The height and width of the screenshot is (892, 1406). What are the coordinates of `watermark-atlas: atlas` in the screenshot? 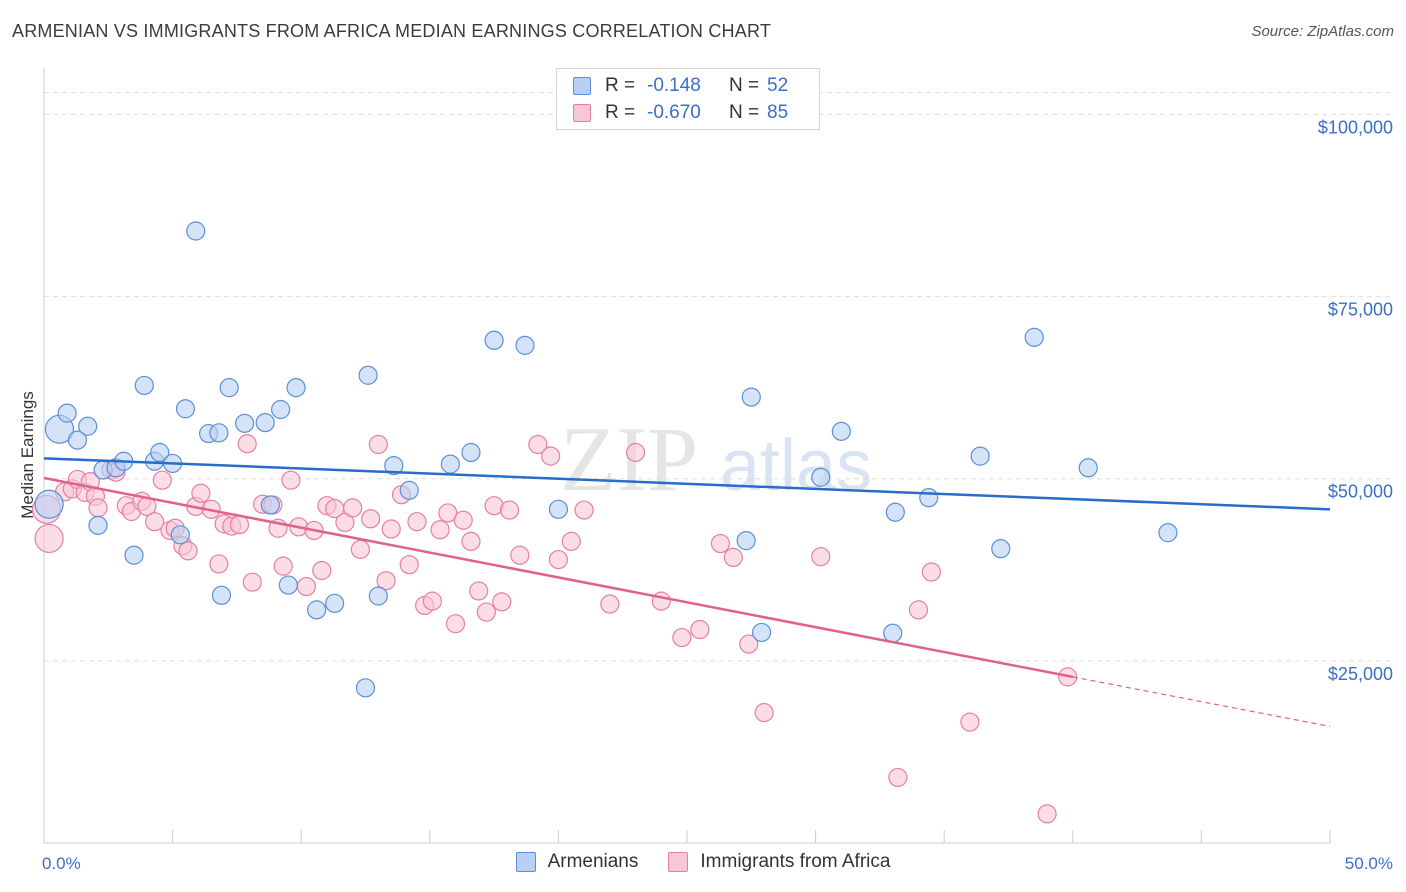 It's located at (796, 466).